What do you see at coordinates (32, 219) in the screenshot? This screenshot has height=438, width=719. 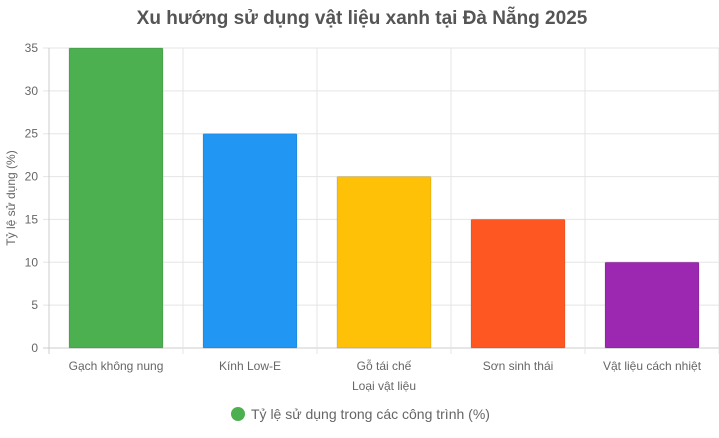 I see `y-tick-label: 15` at bounding box center [32, 219].